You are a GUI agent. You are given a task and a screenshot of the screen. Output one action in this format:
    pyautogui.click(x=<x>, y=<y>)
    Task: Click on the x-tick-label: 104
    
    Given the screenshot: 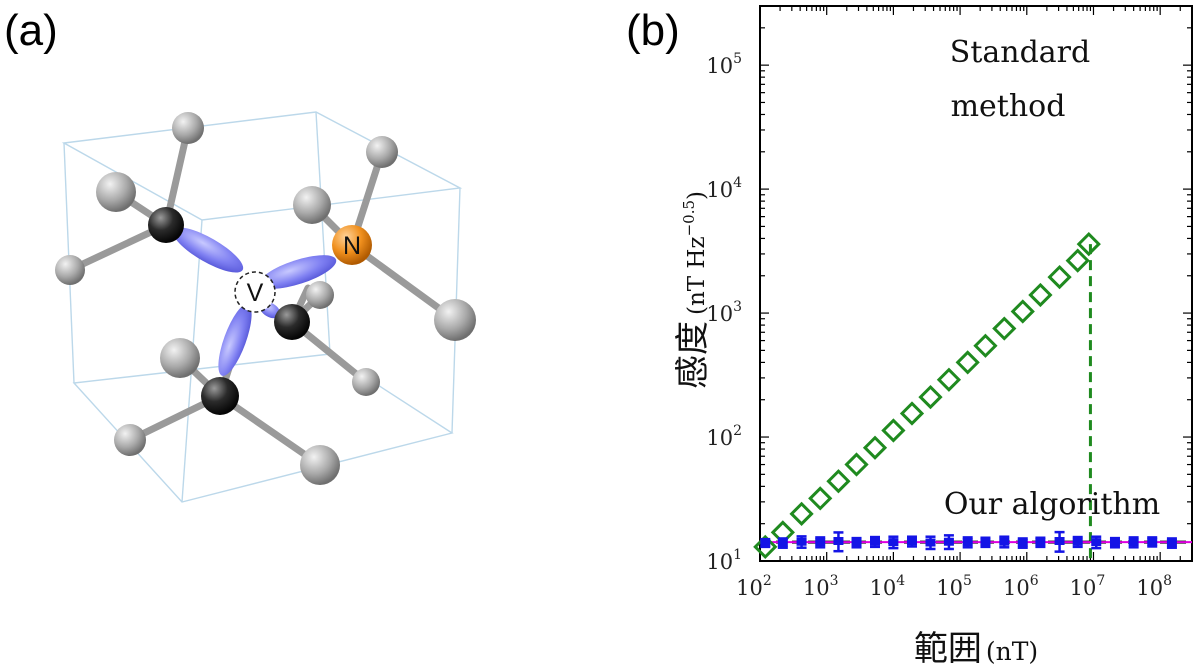 What is the action you would take?
    pyautogui.click(x=888, y=586)
    